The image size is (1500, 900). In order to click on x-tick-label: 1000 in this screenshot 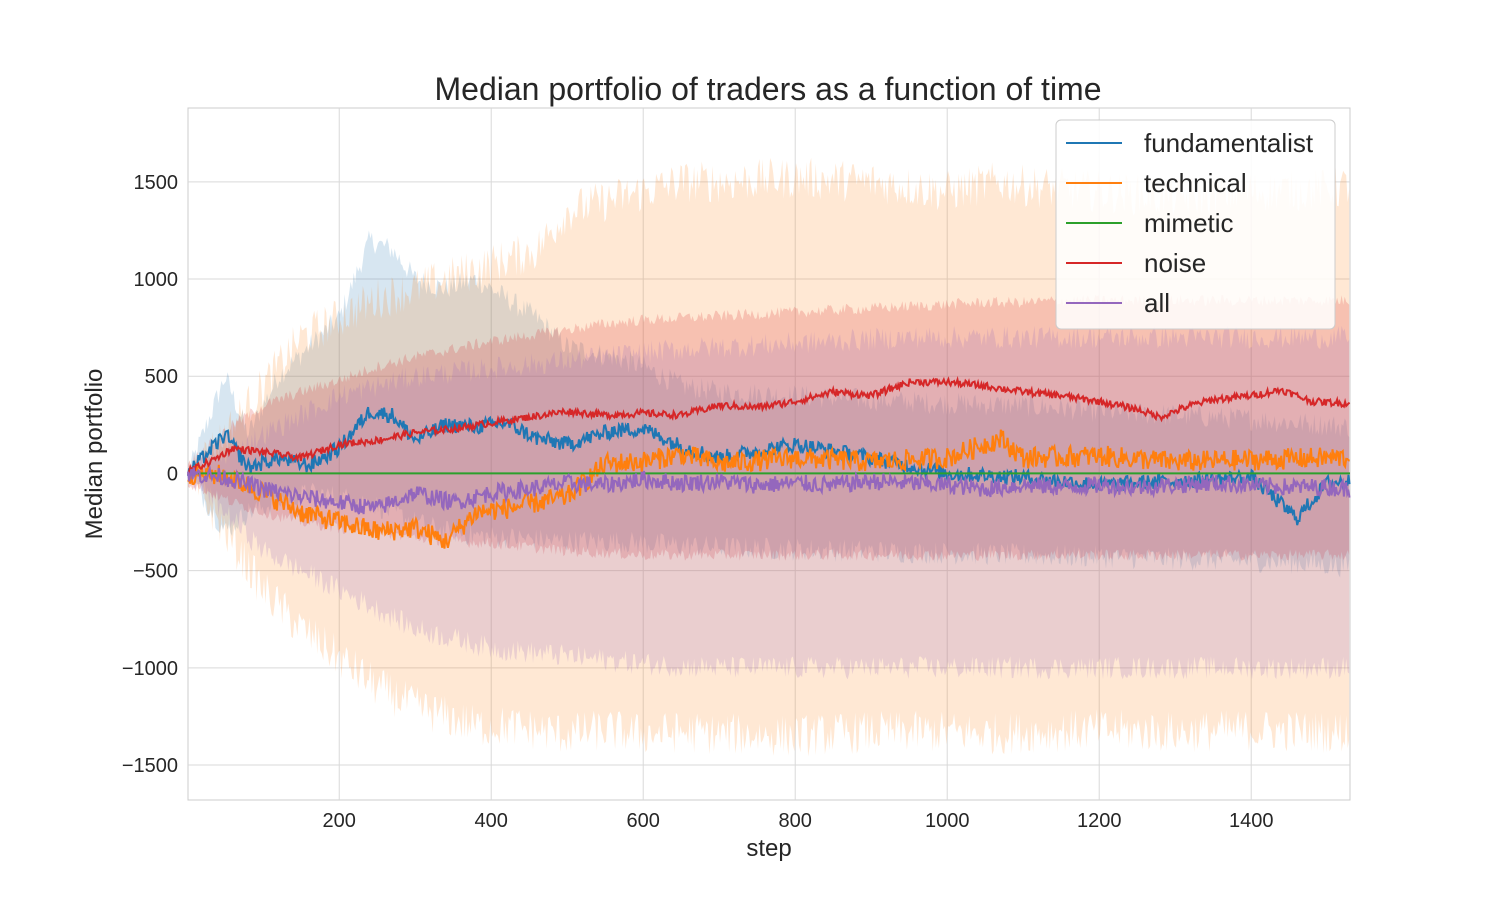, I will do `click(947, 821)`.